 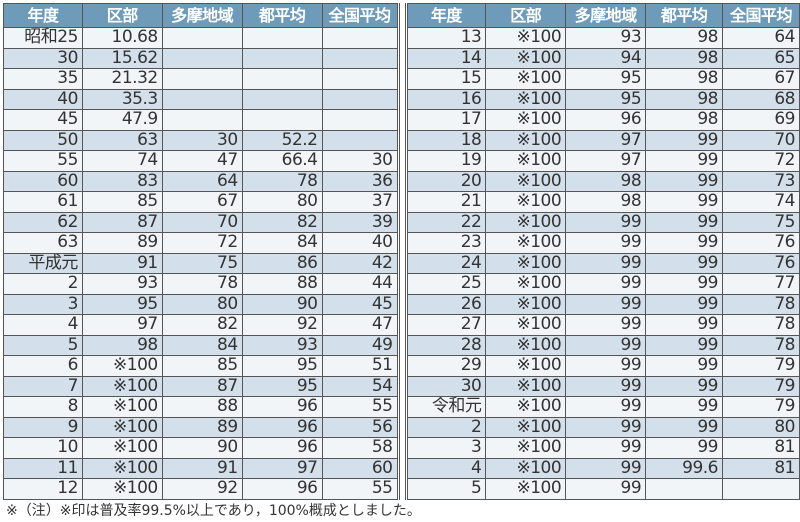 What do you see at coordinates (606, 58) in the screenshot?
I see `table-cell: 94` at bounding box center [606, 58].